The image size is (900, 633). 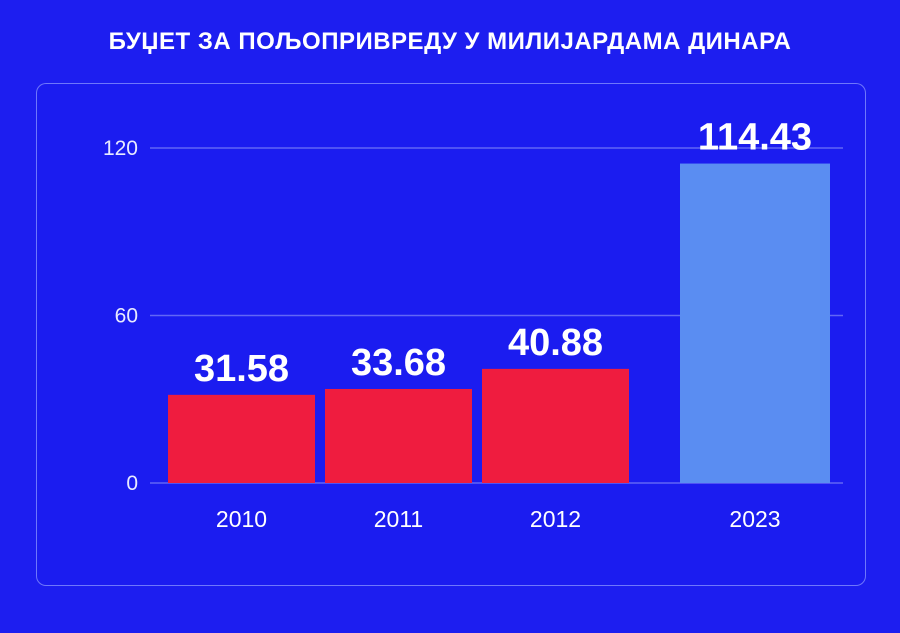 I want to click on x-tick-label: 2010, so click(x=241, y=519).